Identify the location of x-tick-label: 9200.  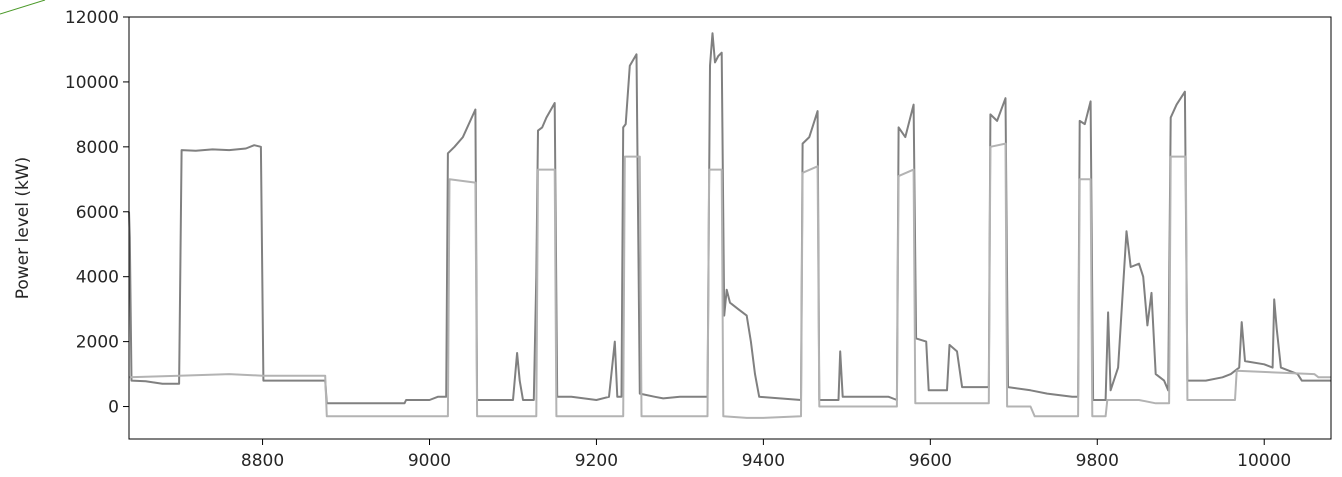
(596, 461).